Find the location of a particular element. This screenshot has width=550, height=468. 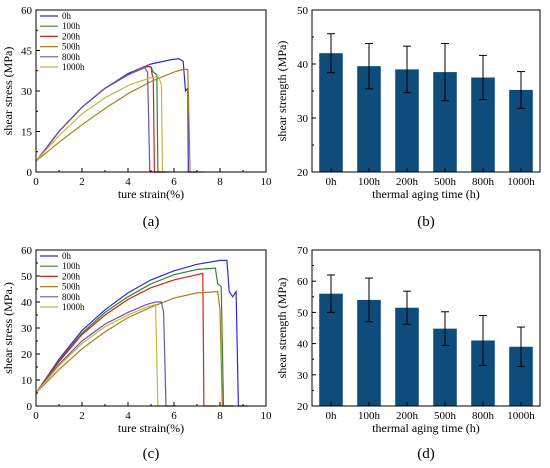

x-tick-label: 2 is located at coordinates (82, 182).